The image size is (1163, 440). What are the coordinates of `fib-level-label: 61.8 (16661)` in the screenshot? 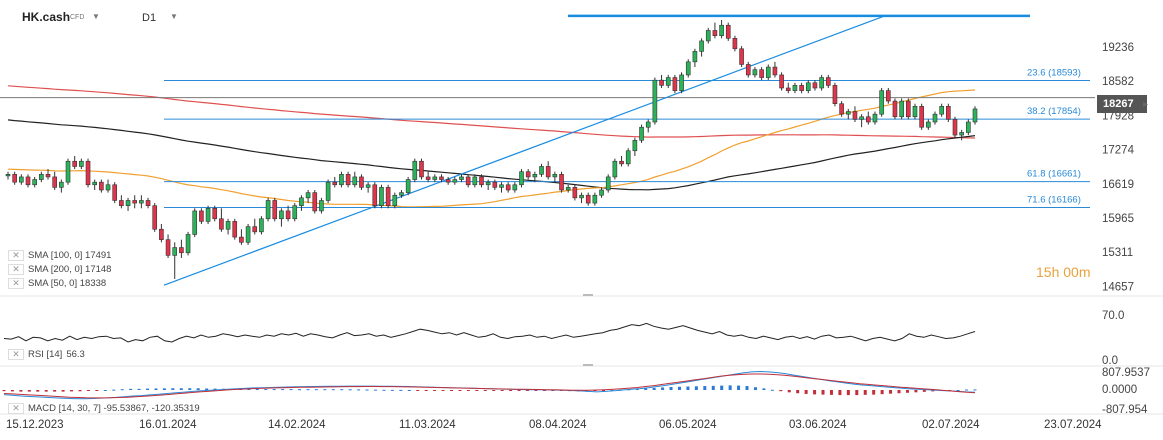 It's located at (1054, 174).